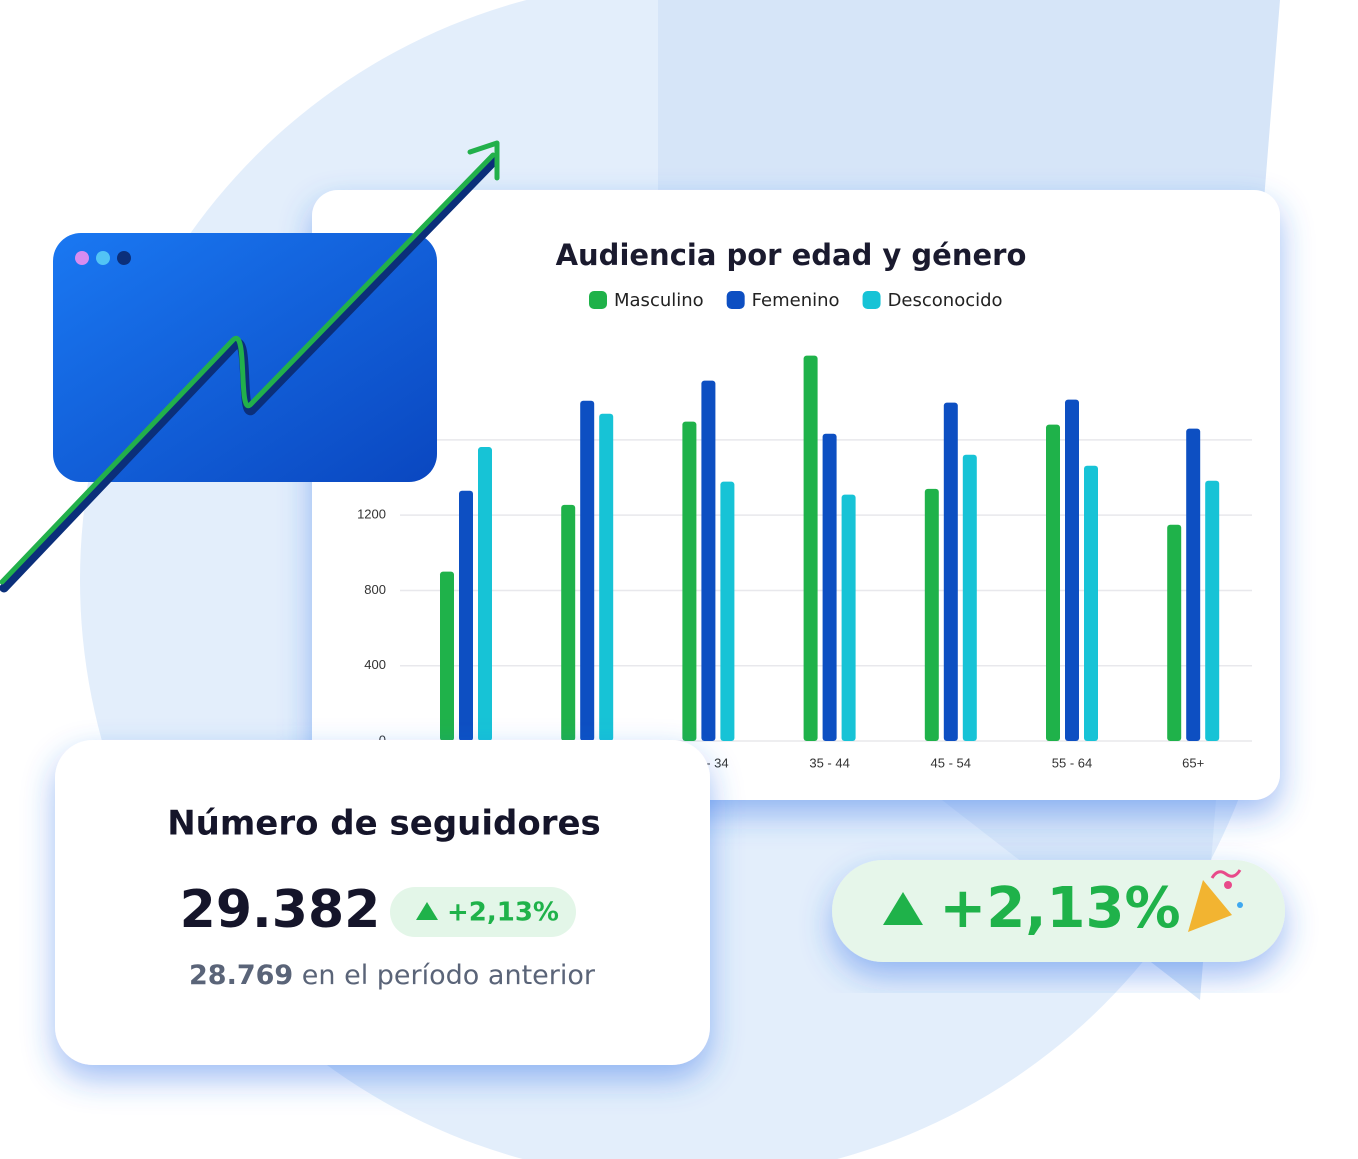 This screenshot has height=1159, width=1358. I want to click on party-popper, so click(1215, 900).